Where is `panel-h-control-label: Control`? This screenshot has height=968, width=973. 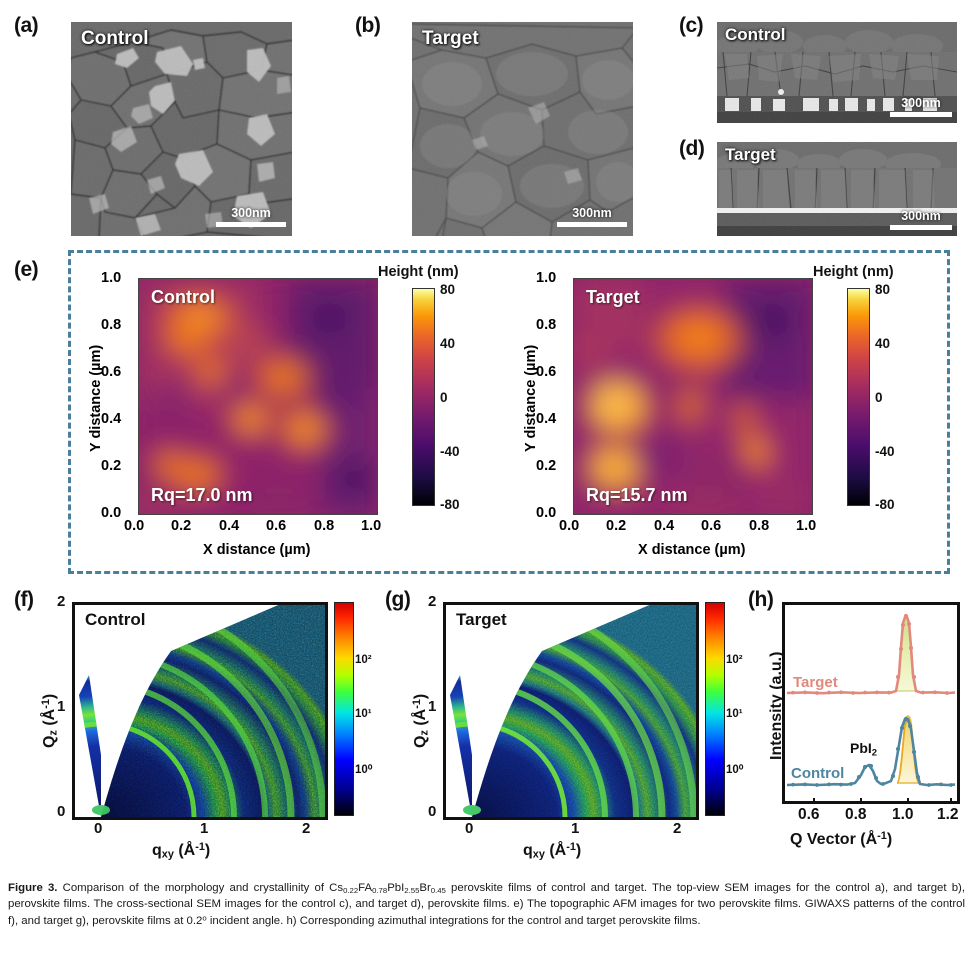
panel-h-control-label: Control is located at coordinates (818, 773).